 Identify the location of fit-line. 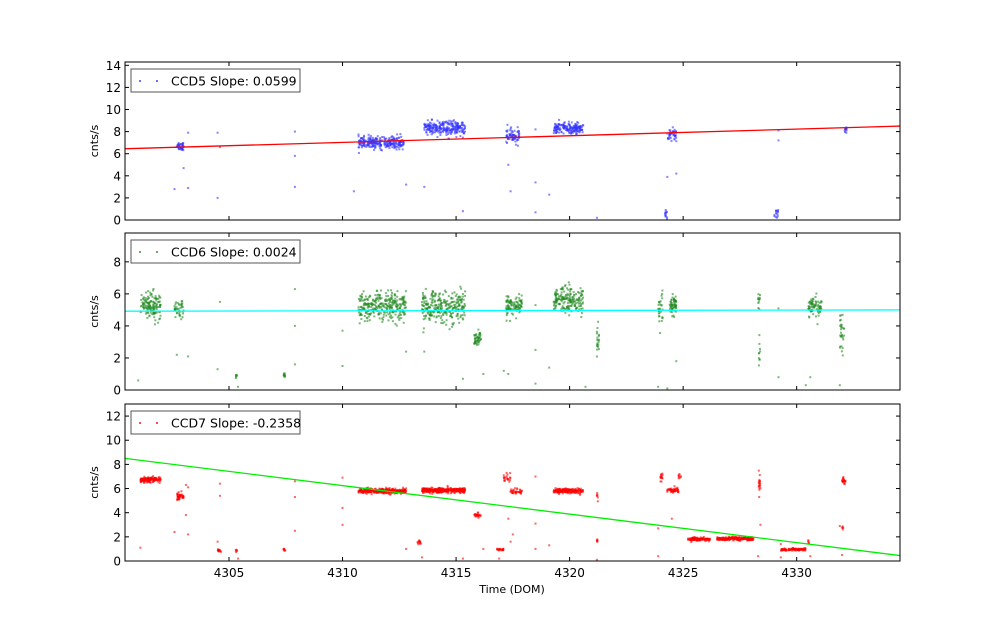
(512, 507).